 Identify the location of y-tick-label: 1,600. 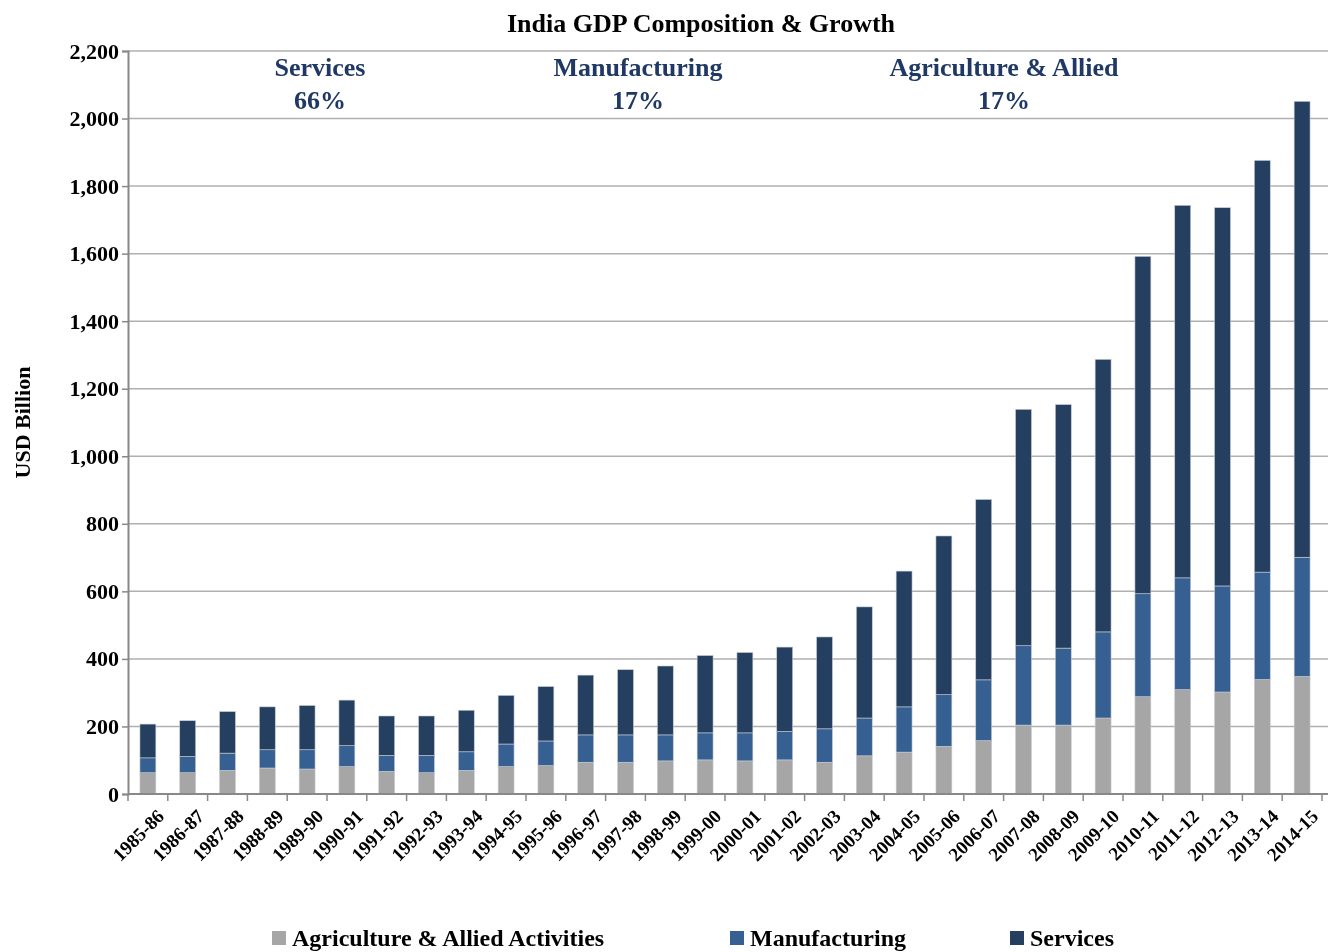
(94, 254).